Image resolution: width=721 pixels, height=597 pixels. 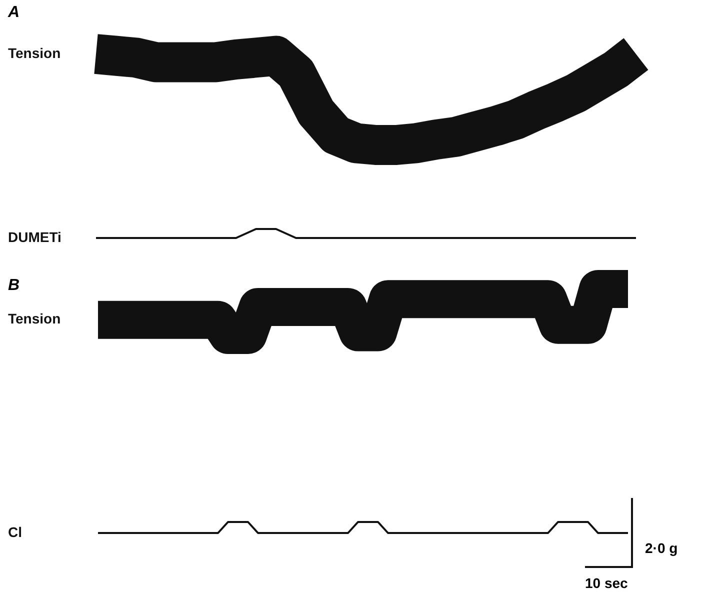 I want to click on chart-title: A, so click(x=14, y=13).